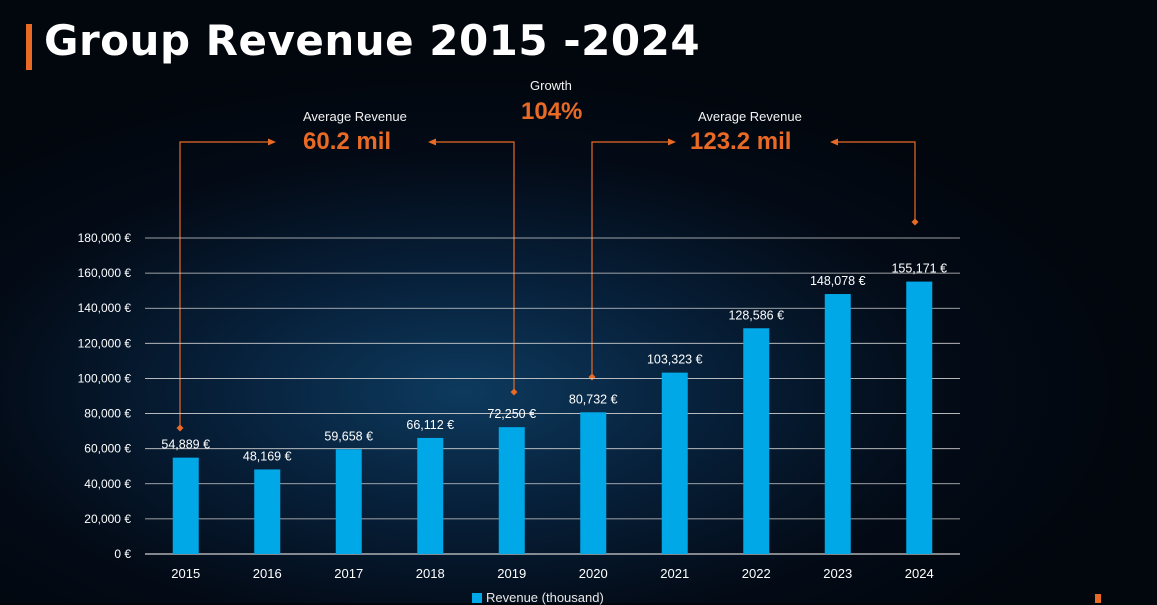 Image resolution: width=1157 pixels, height=605 pixels. What do you see at coordinates (1098, 598) in the screenshot?
I see `corner-accent-mark` at bounding box center [1098, 598].